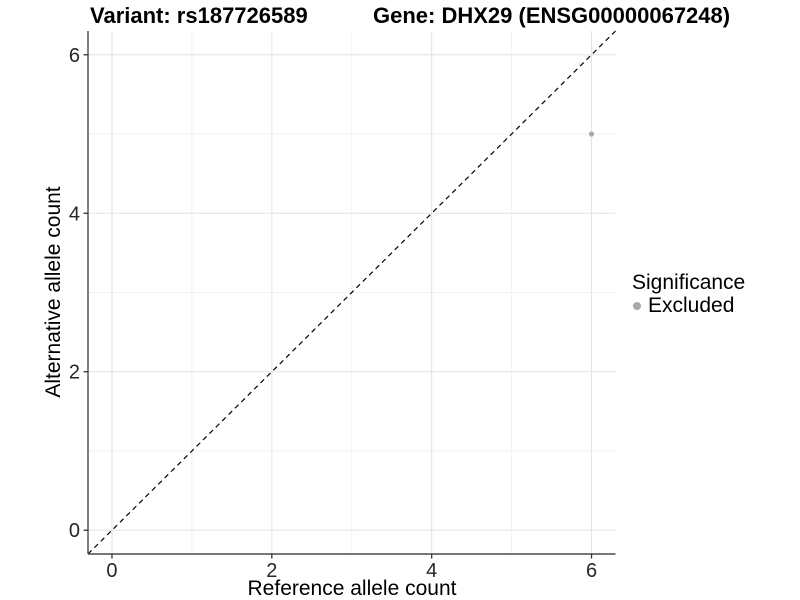  I want to click on data-points, so click(591, 134).